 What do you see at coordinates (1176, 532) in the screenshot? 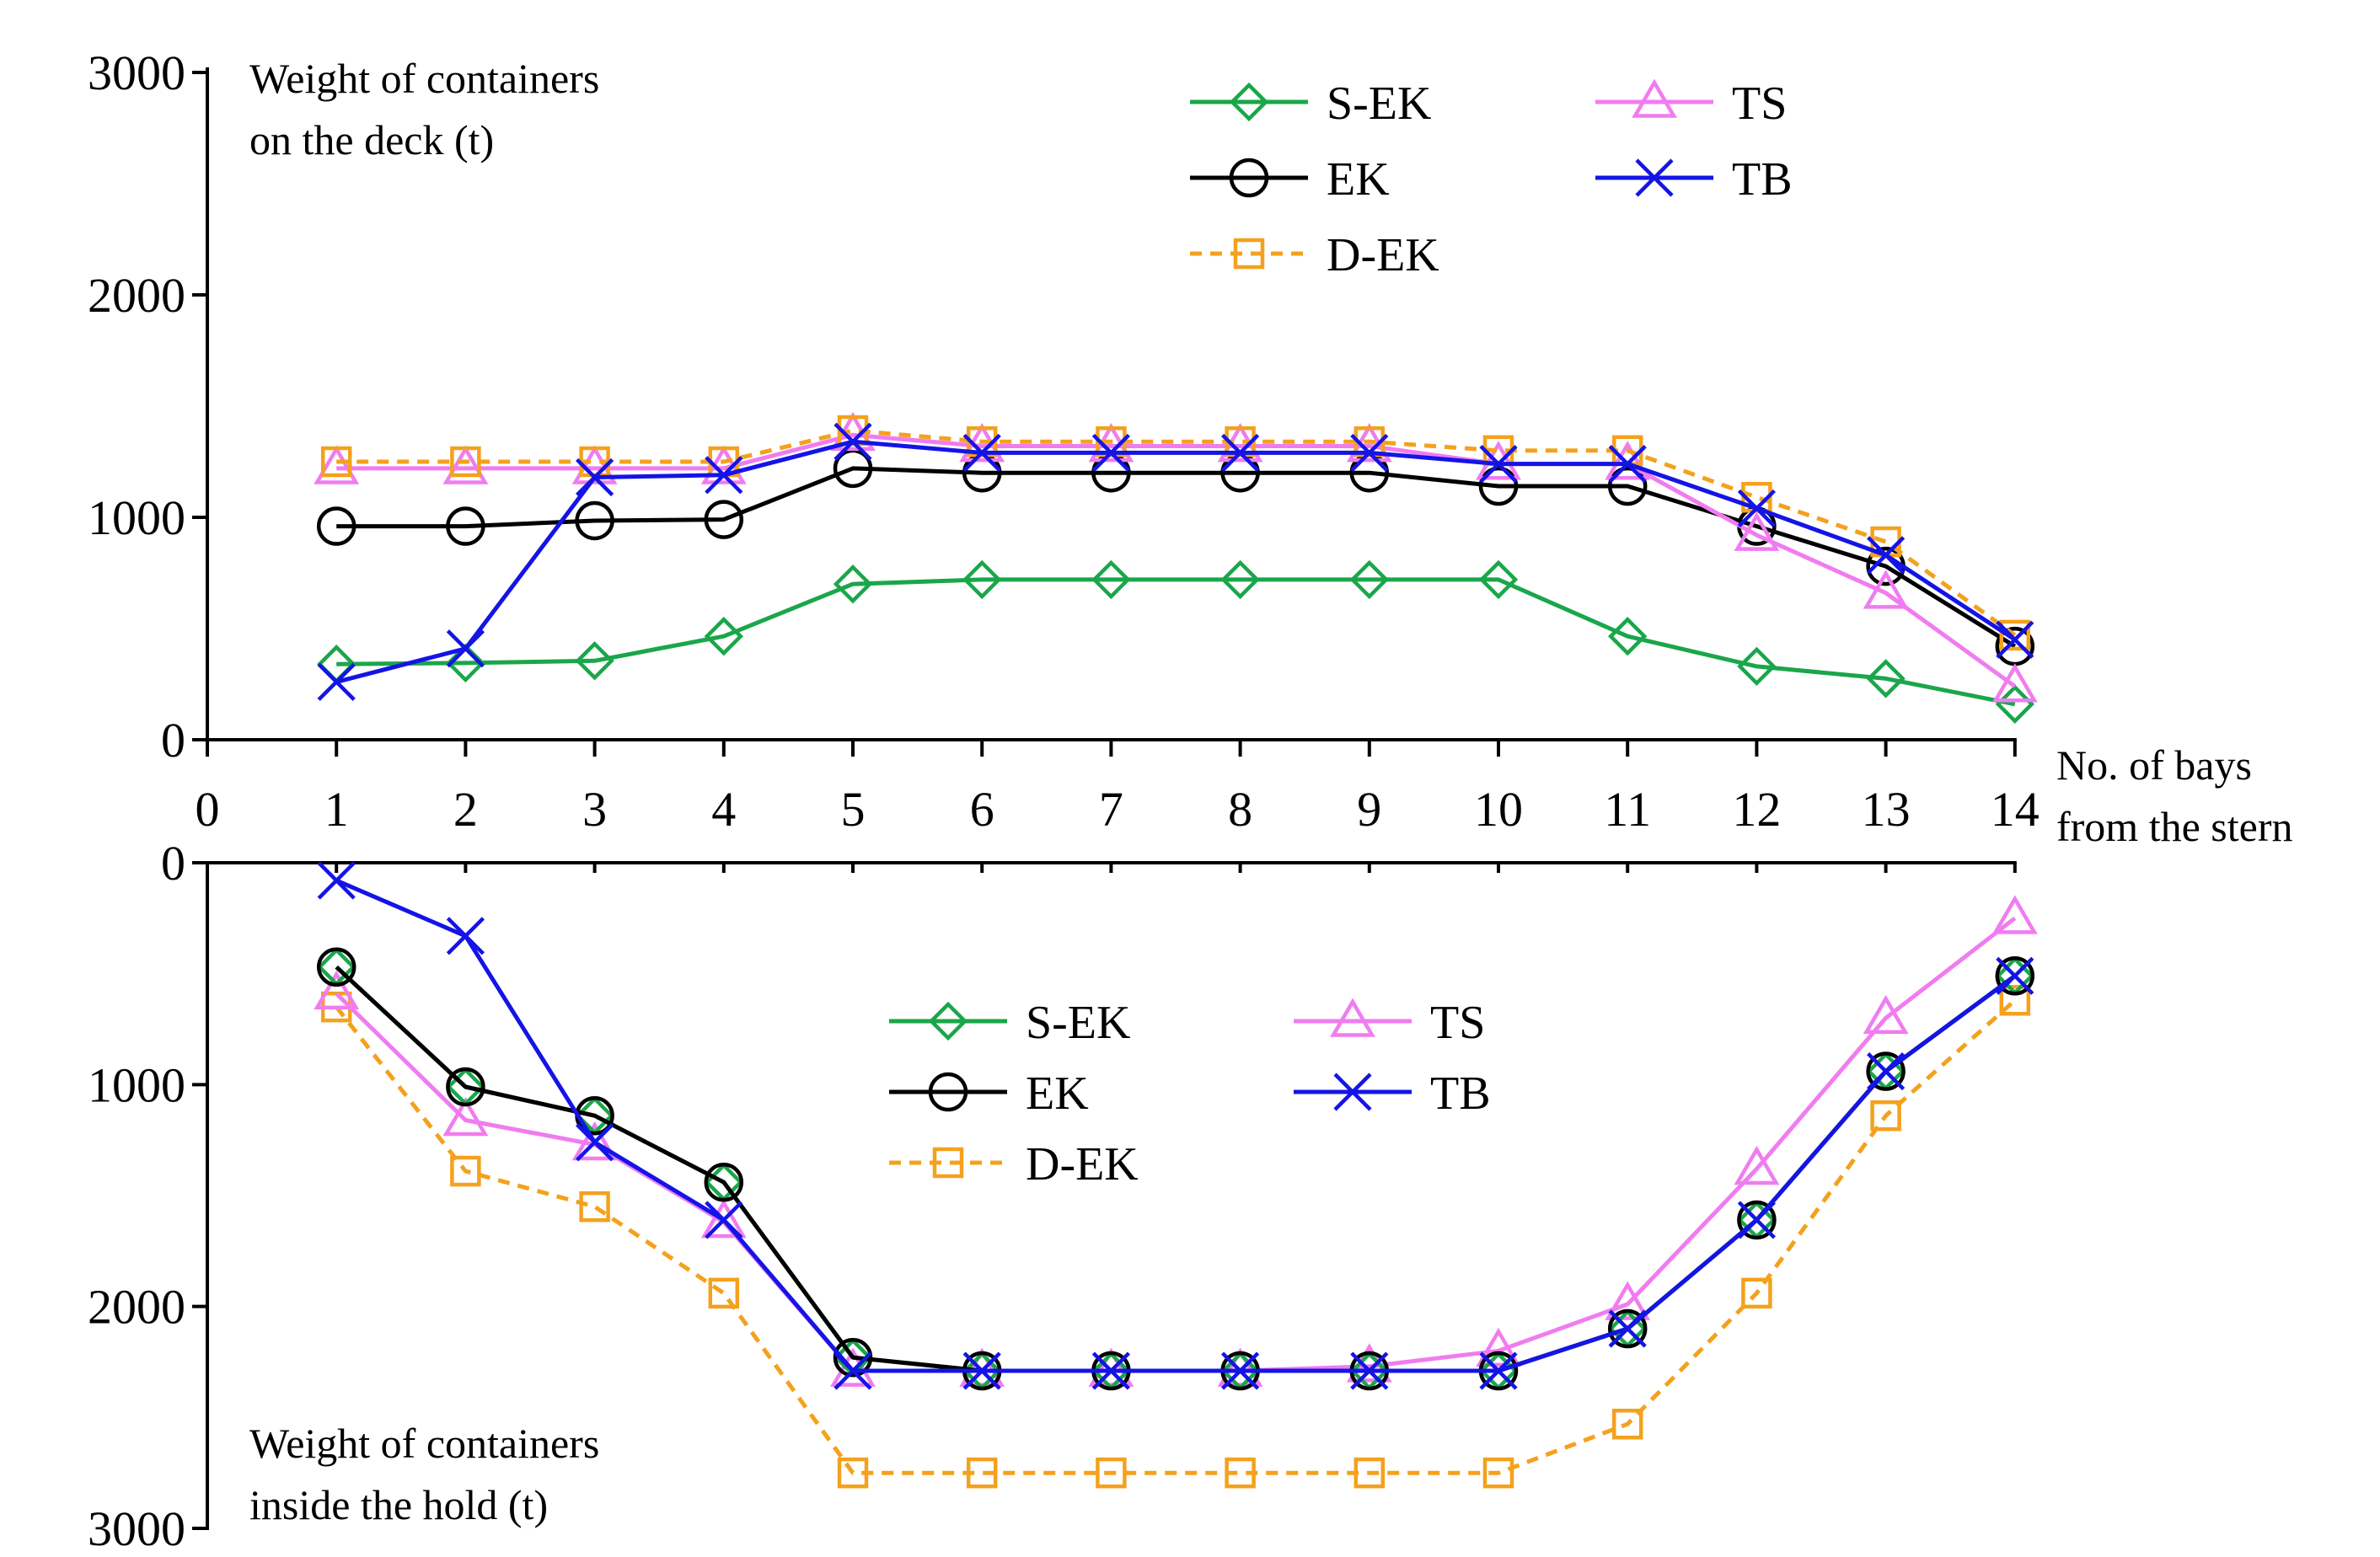
I see `deck-series-d-ek-line` at bounding box center [1176, 532].